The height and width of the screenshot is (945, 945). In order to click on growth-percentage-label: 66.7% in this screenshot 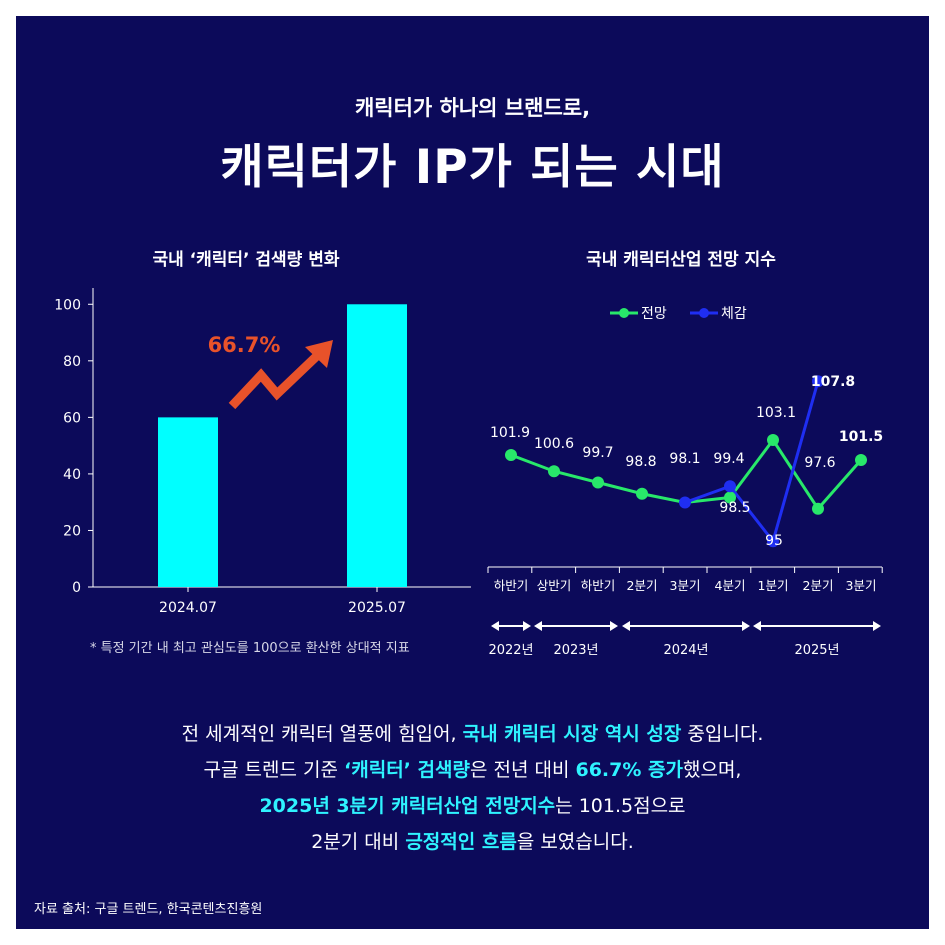, I will do `click(244, 345)`.